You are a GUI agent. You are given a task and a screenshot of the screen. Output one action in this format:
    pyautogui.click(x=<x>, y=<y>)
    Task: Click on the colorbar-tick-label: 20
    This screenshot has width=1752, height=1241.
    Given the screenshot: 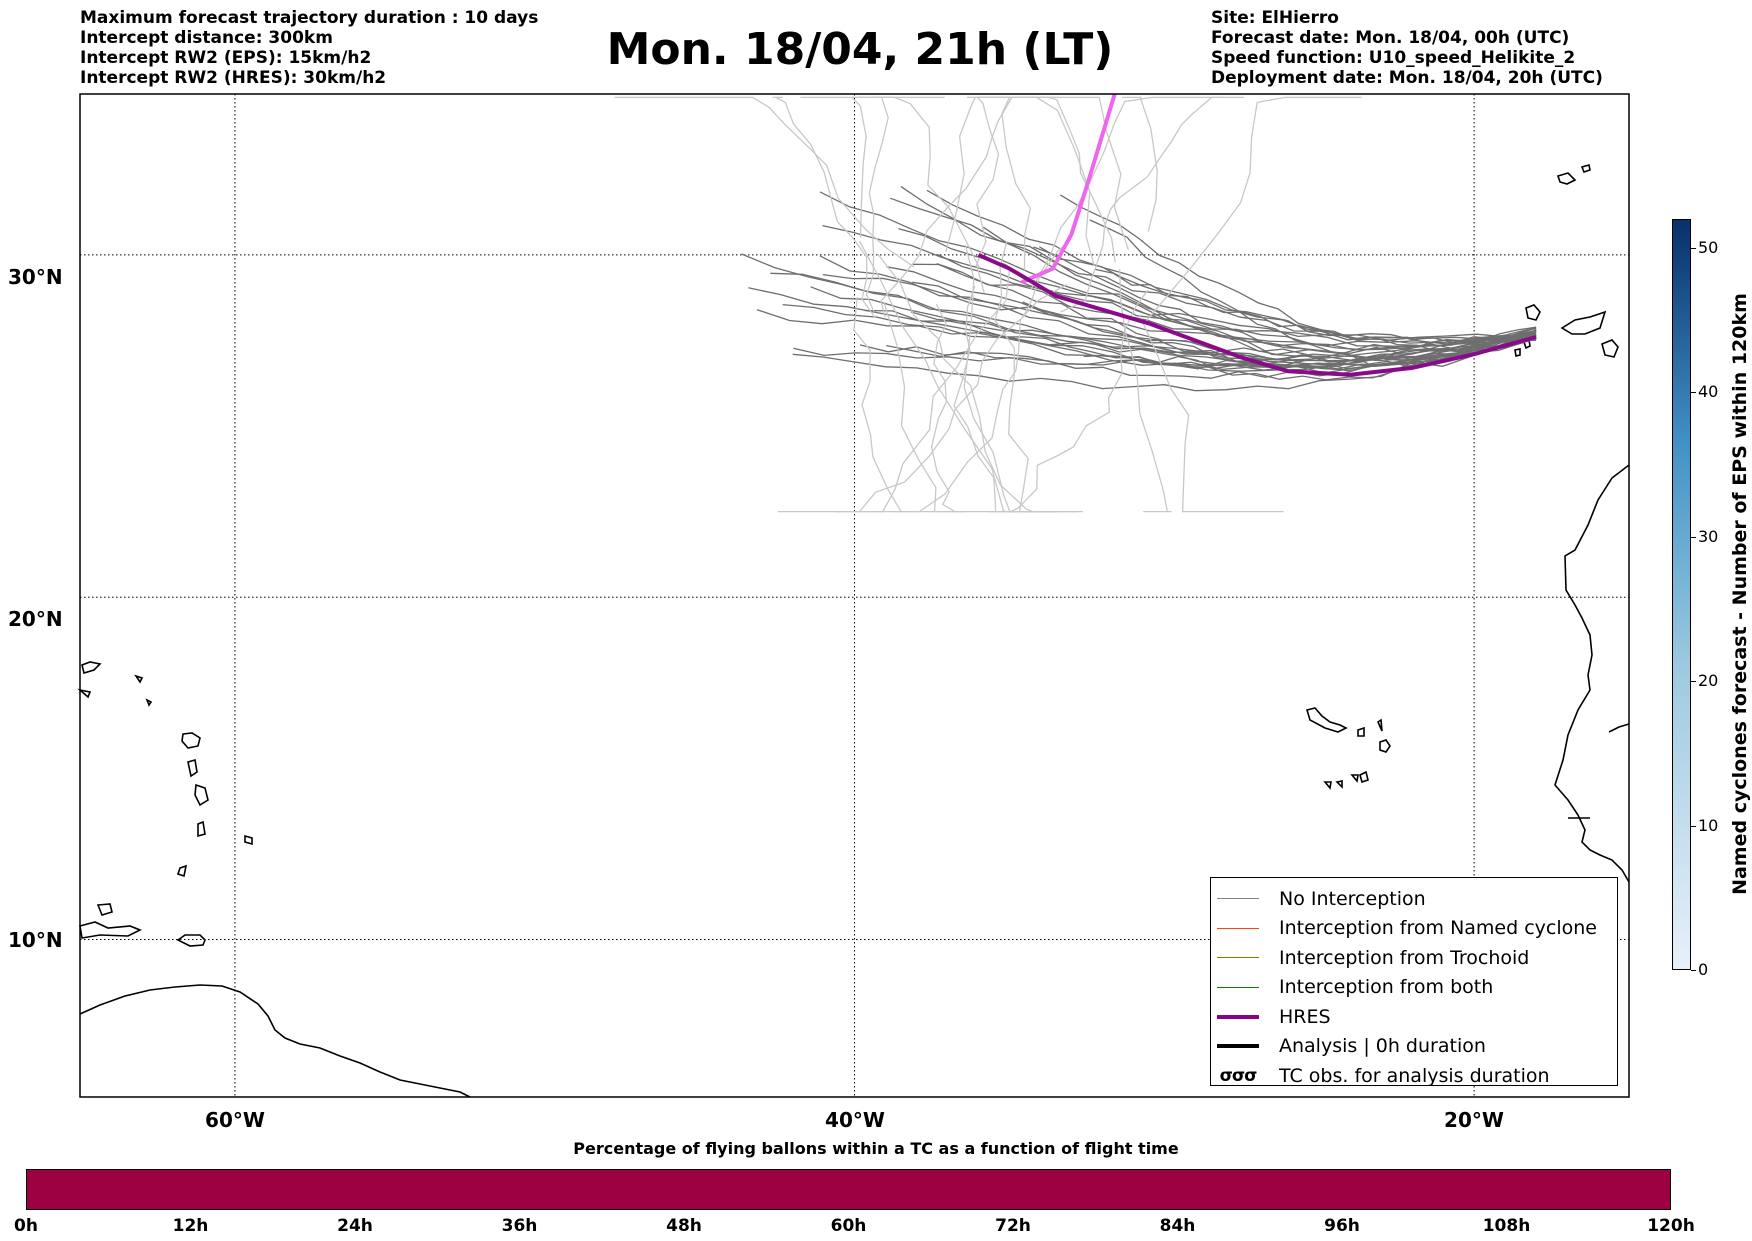 What is the action you would take?
    pyautogui.click(x=1708, y=681)
    